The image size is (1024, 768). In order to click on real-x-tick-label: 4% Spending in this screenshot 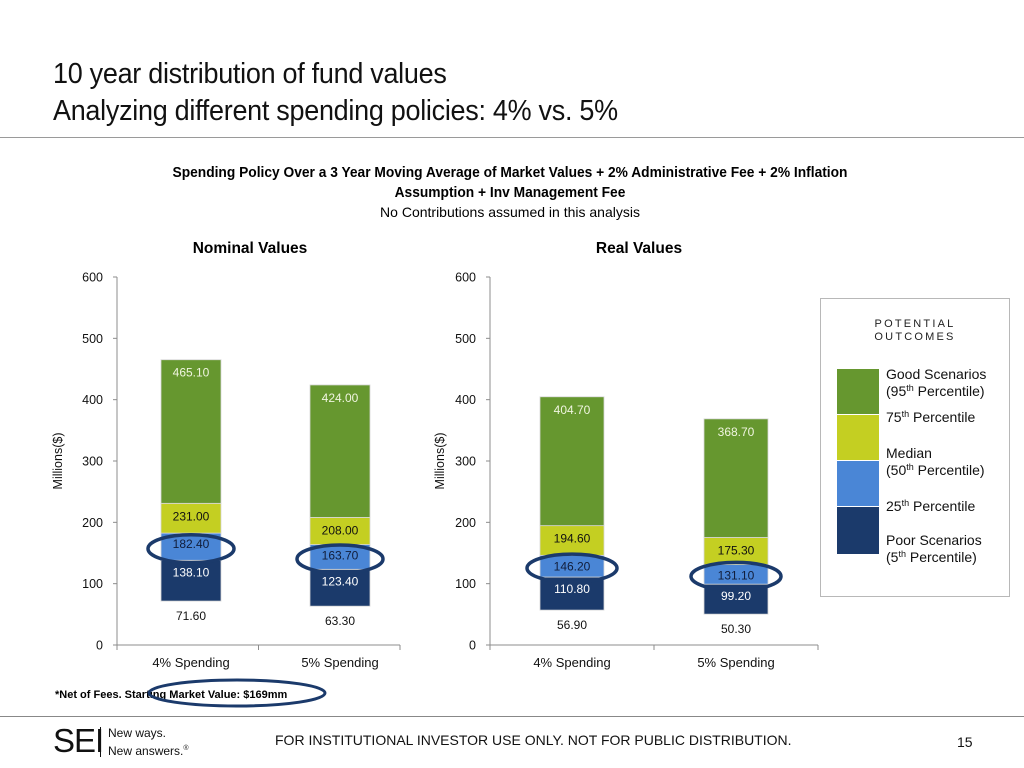, I will do `click(571, 662)`.